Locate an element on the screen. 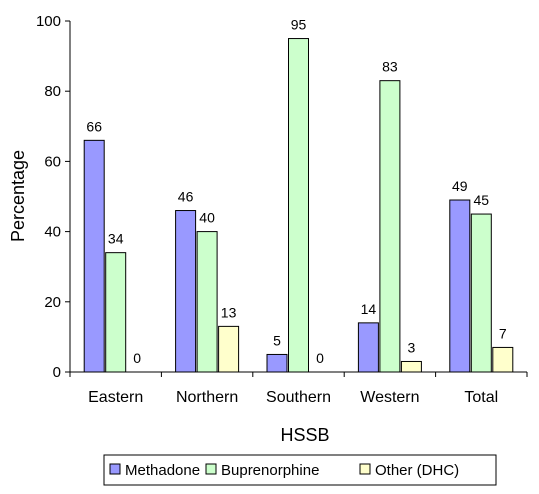 Image resolution: width=539 pixels, height=494 pixels. y-tick-label: 0 is located at coordinates (57, 372).